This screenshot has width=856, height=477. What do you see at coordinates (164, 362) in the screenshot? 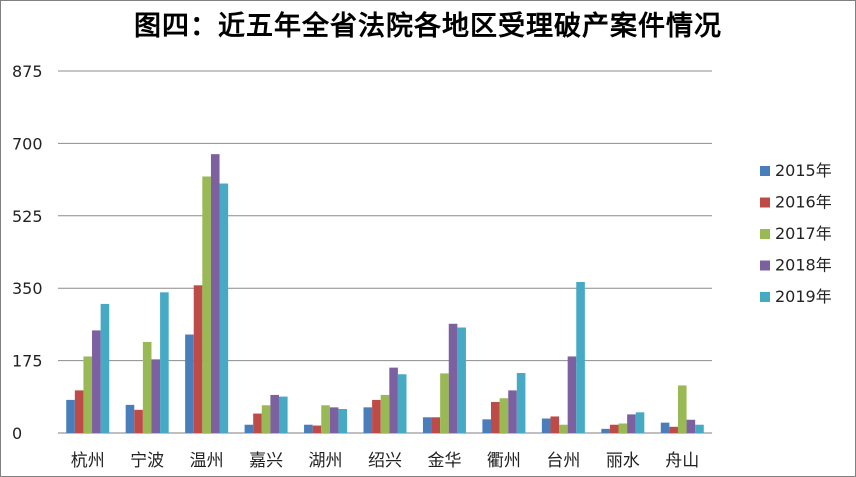
I see `bar-宁波-2019年` at bounding box center [164, 362].